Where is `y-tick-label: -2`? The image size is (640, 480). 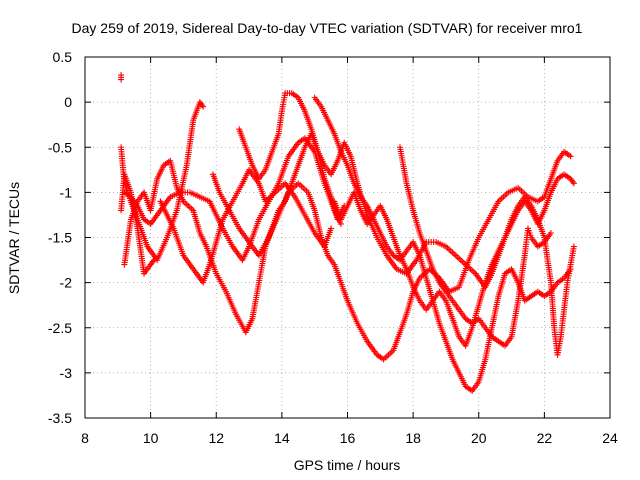 y-tick-label: -2 is located at coordinates (66, 283).